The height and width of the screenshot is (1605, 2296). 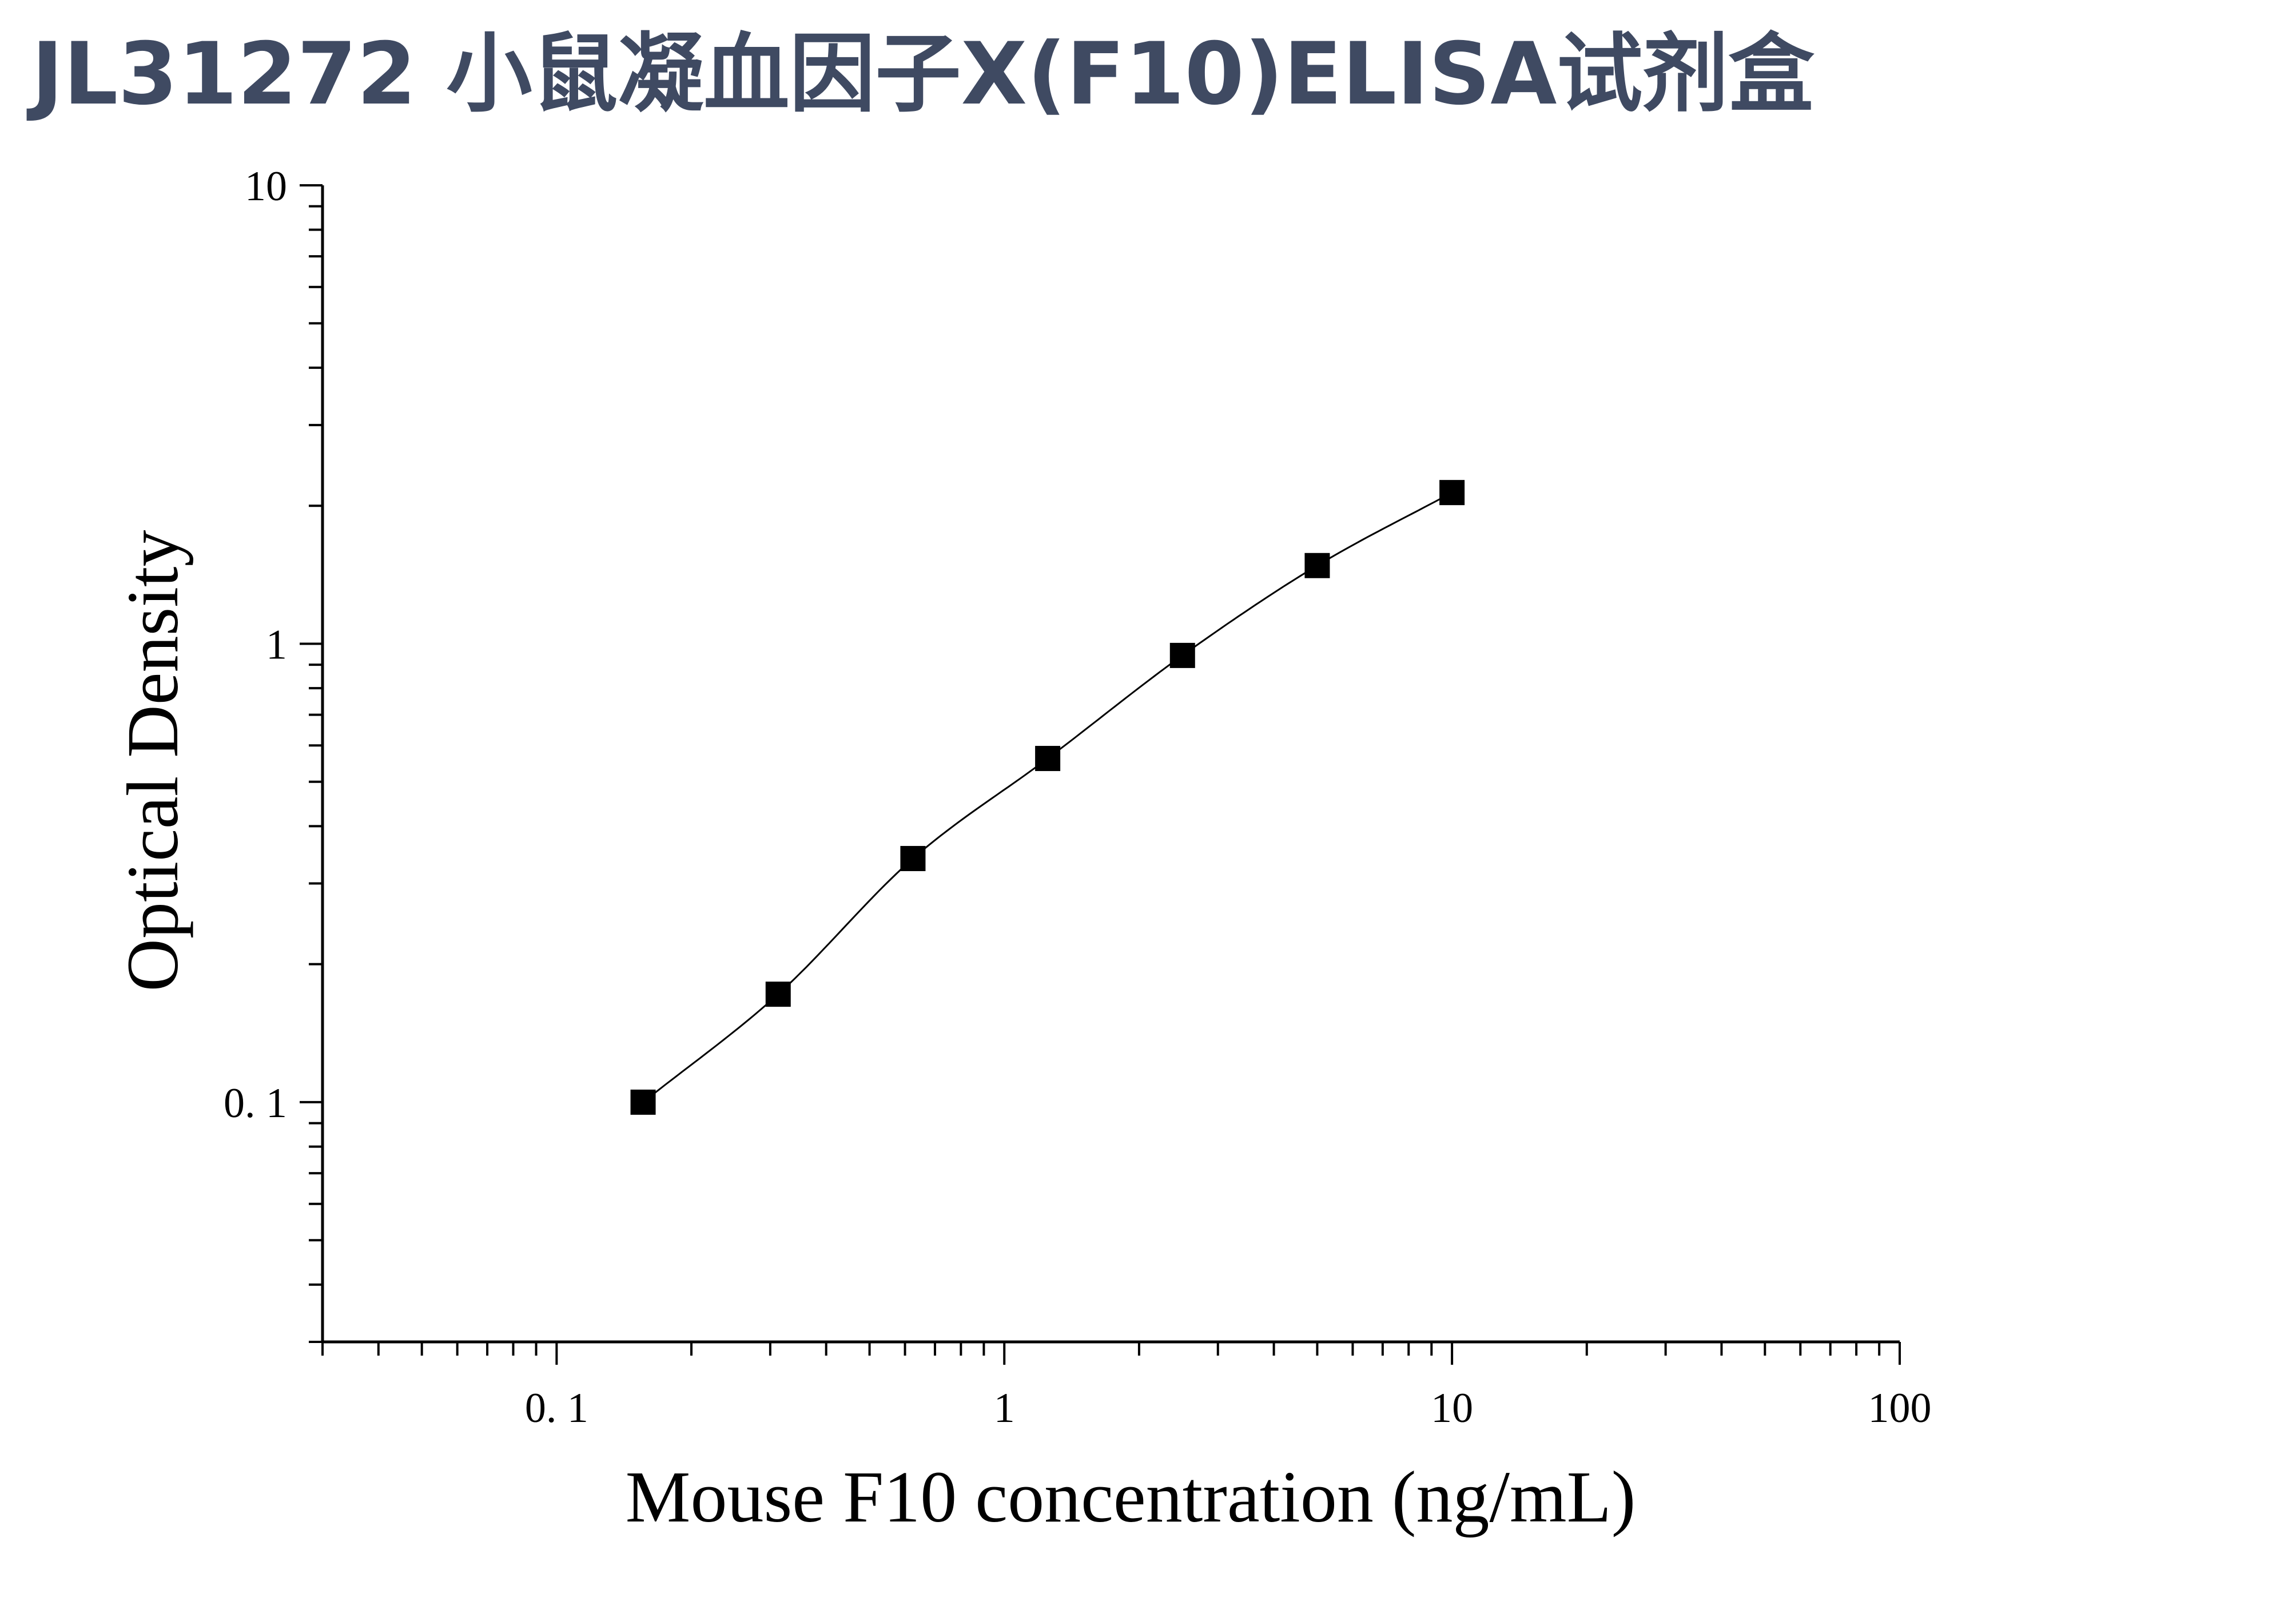 What do you see at coordinates (152, 761) in the screenshot?
I see `y-axis-title: Optical Density` at bounding box center [152, 761].